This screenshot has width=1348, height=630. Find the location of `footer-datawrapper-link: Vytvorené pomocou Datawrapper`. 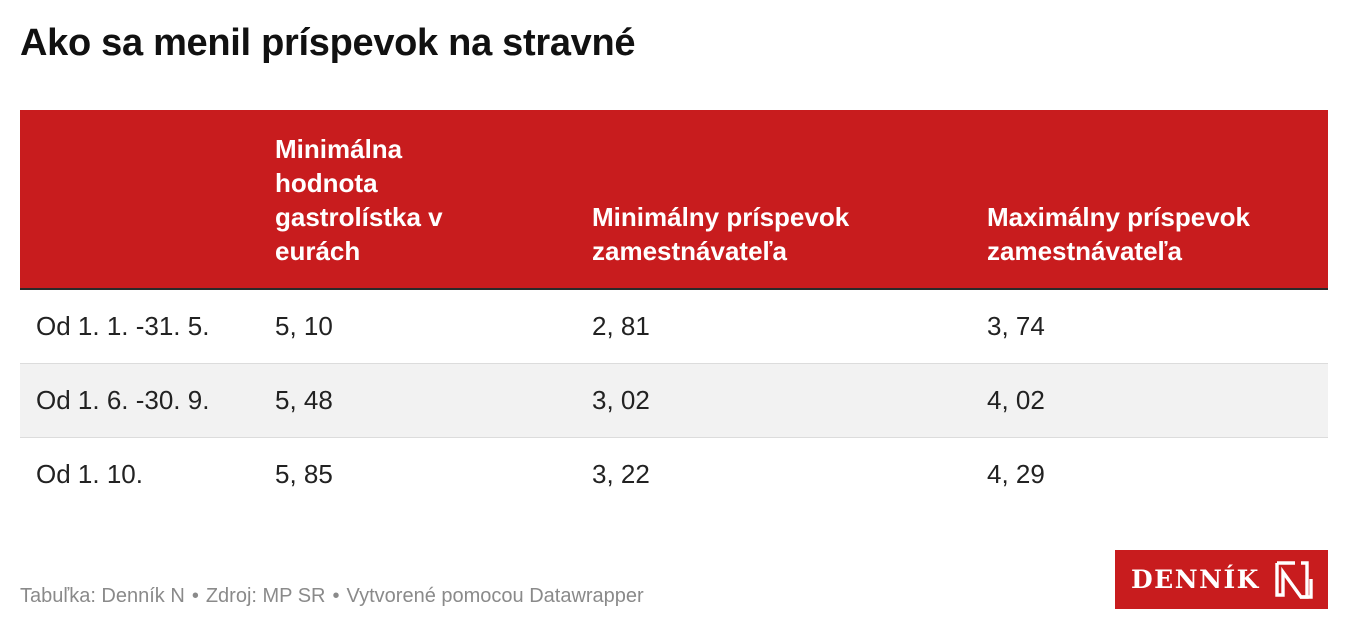

footer-datawrapper-link: Vytvorené pomocou Datawrapper is located at coordinates (495, 596).